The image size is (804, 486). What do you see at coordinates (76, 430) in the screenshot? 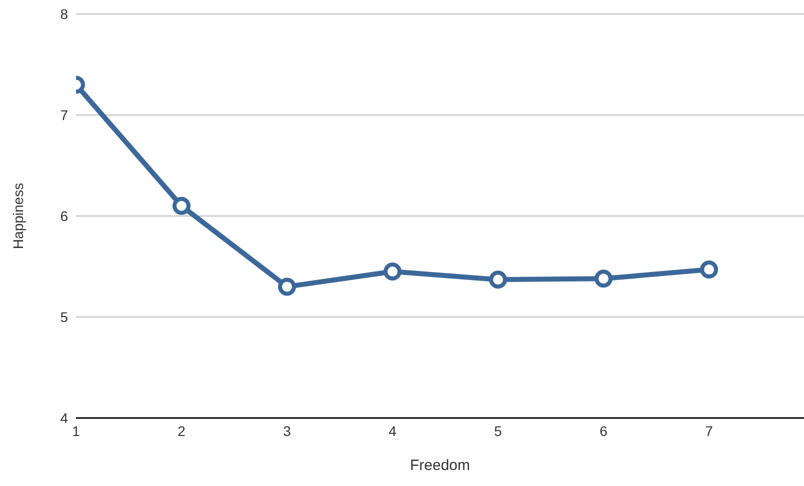
I see `x-tick-label: 1` at bounding box center [76, 430].